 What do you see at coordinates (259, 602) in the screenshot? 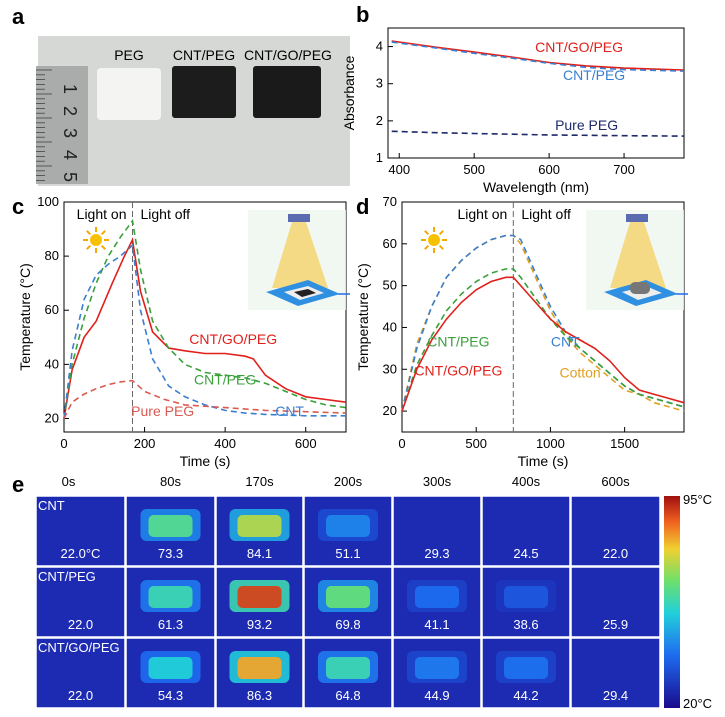
I see `thermal-cell: 93.2` at bounding box center [259, 602].